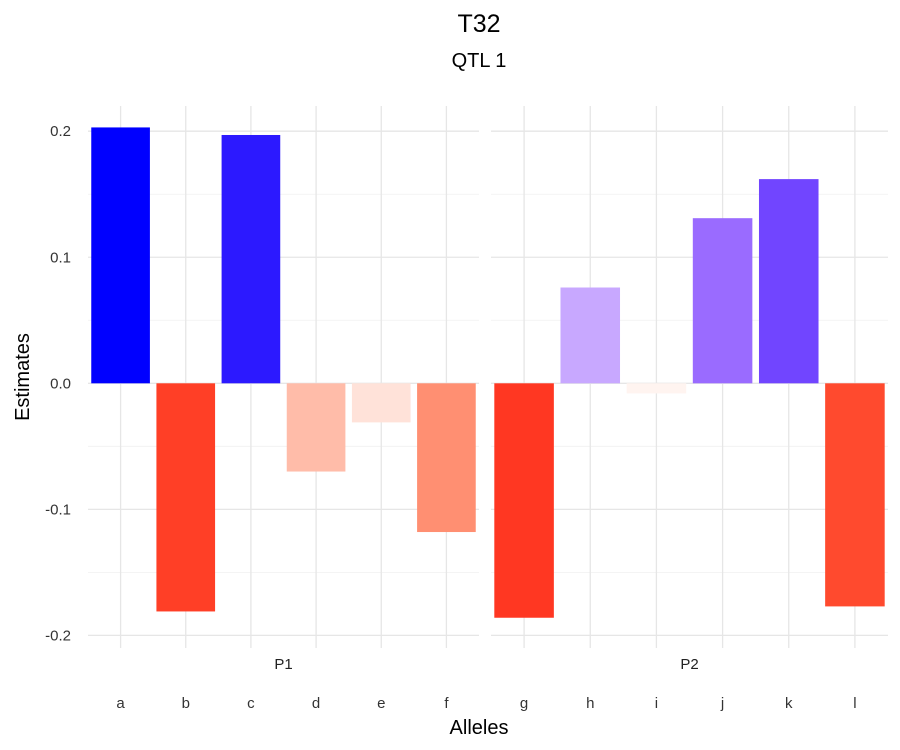  I want to click on bar-i, so click(656, 388).